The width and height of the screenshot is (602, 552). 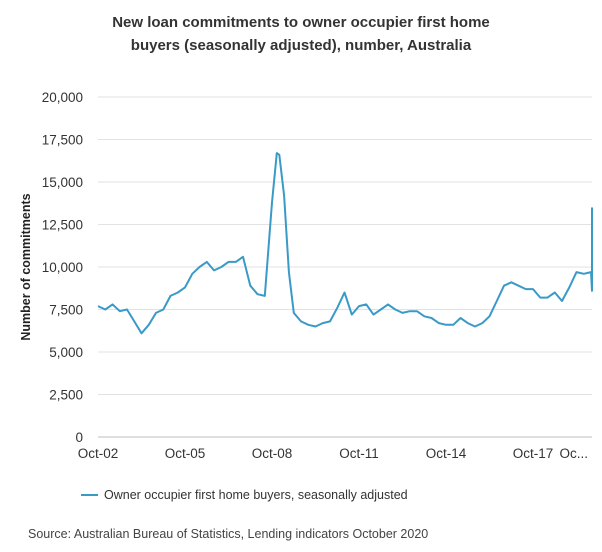 What do you see at coordinates (66, 395) in the screenshot?
I see `y-tick-label: 2,500` at bounding box center [66, 395].